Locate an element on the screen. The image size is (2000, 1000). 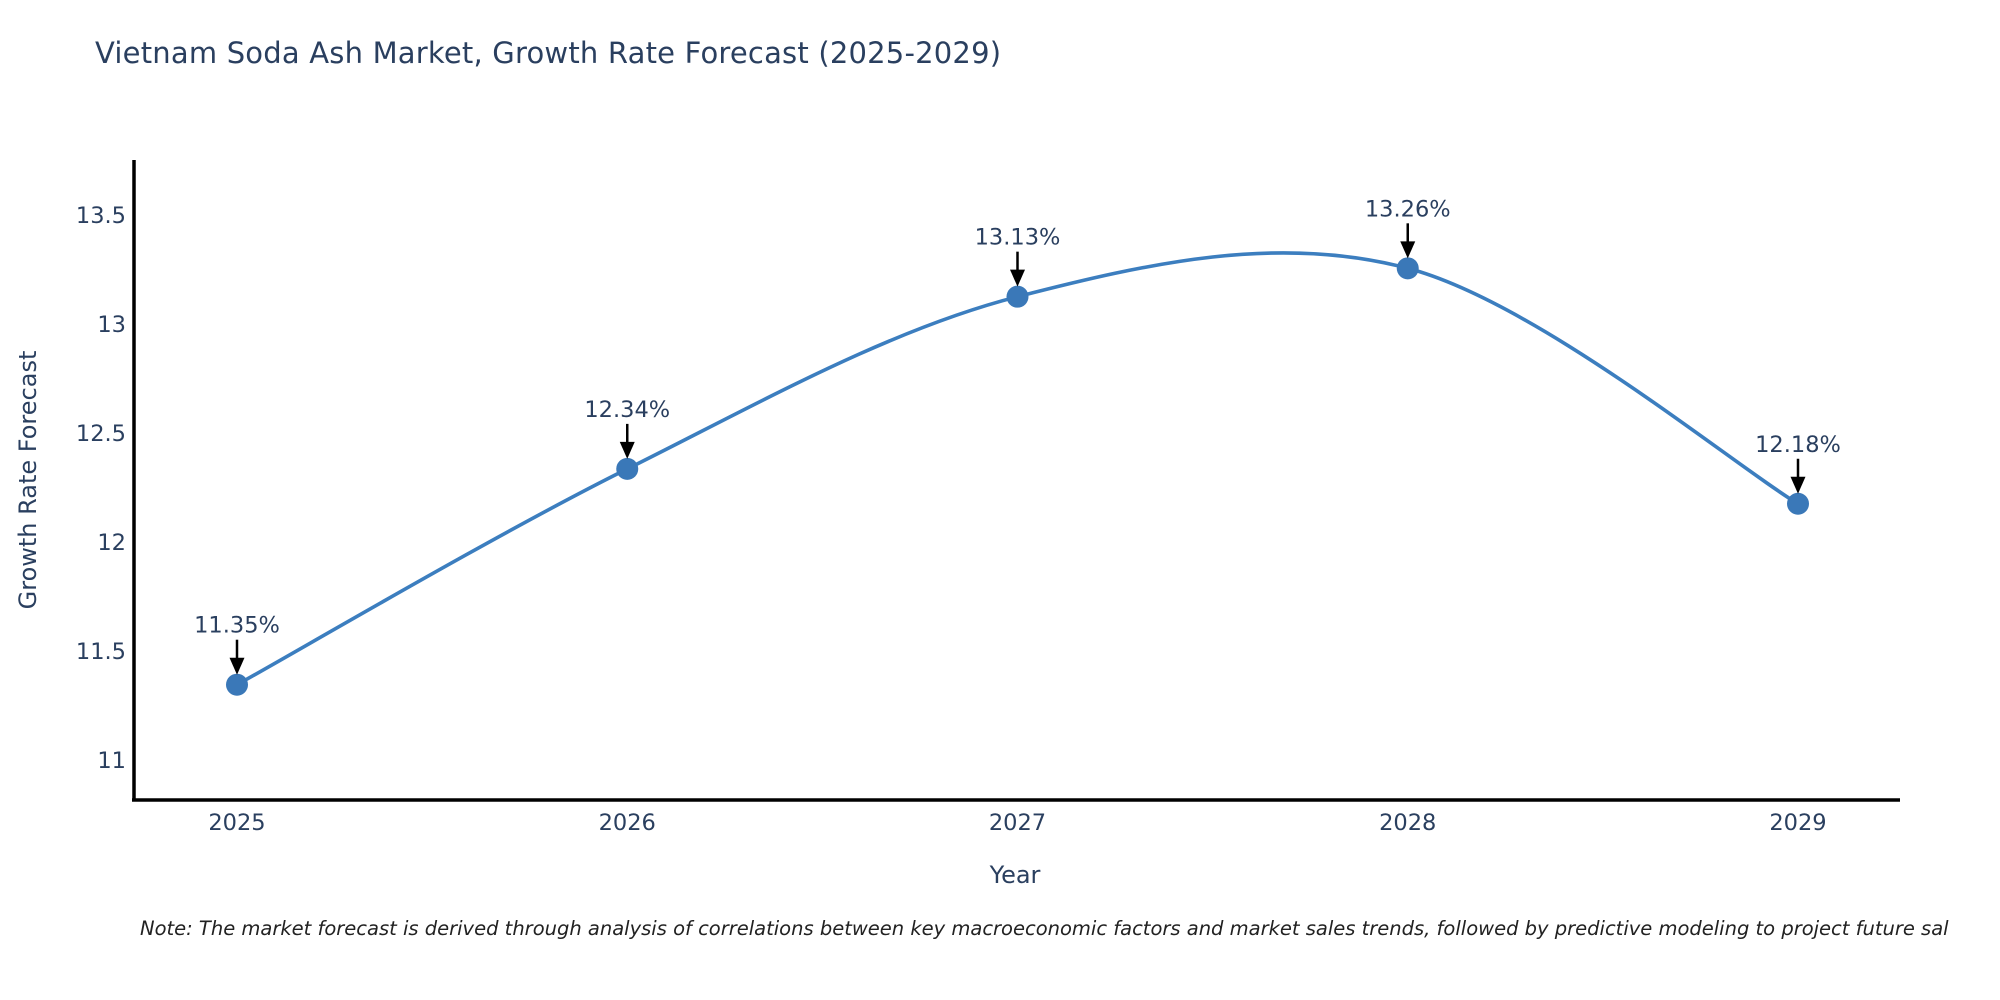
data-point-2026 is located at coordinates (627, 468).